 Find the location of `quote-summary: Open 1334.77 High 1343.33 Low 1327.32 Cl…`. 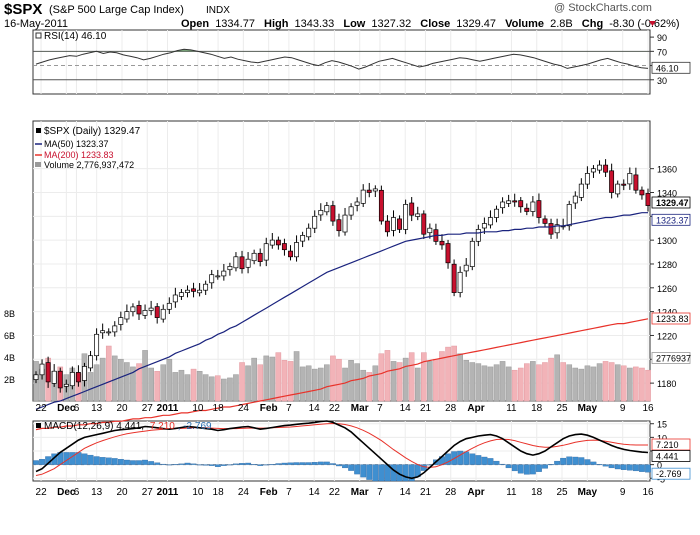

quote-summary: Open 1334.77 High 1343.33 Low 1327.32 Cl… is located at coordinates (430, 24).